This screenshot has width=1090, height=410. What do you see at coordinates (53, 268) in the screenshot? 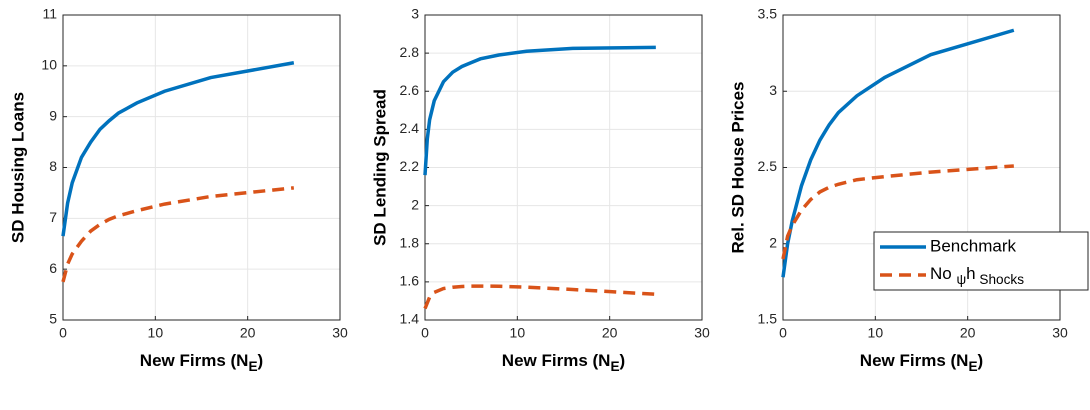
I see `y-tick-label: 6` at bounding box center [53, 268].